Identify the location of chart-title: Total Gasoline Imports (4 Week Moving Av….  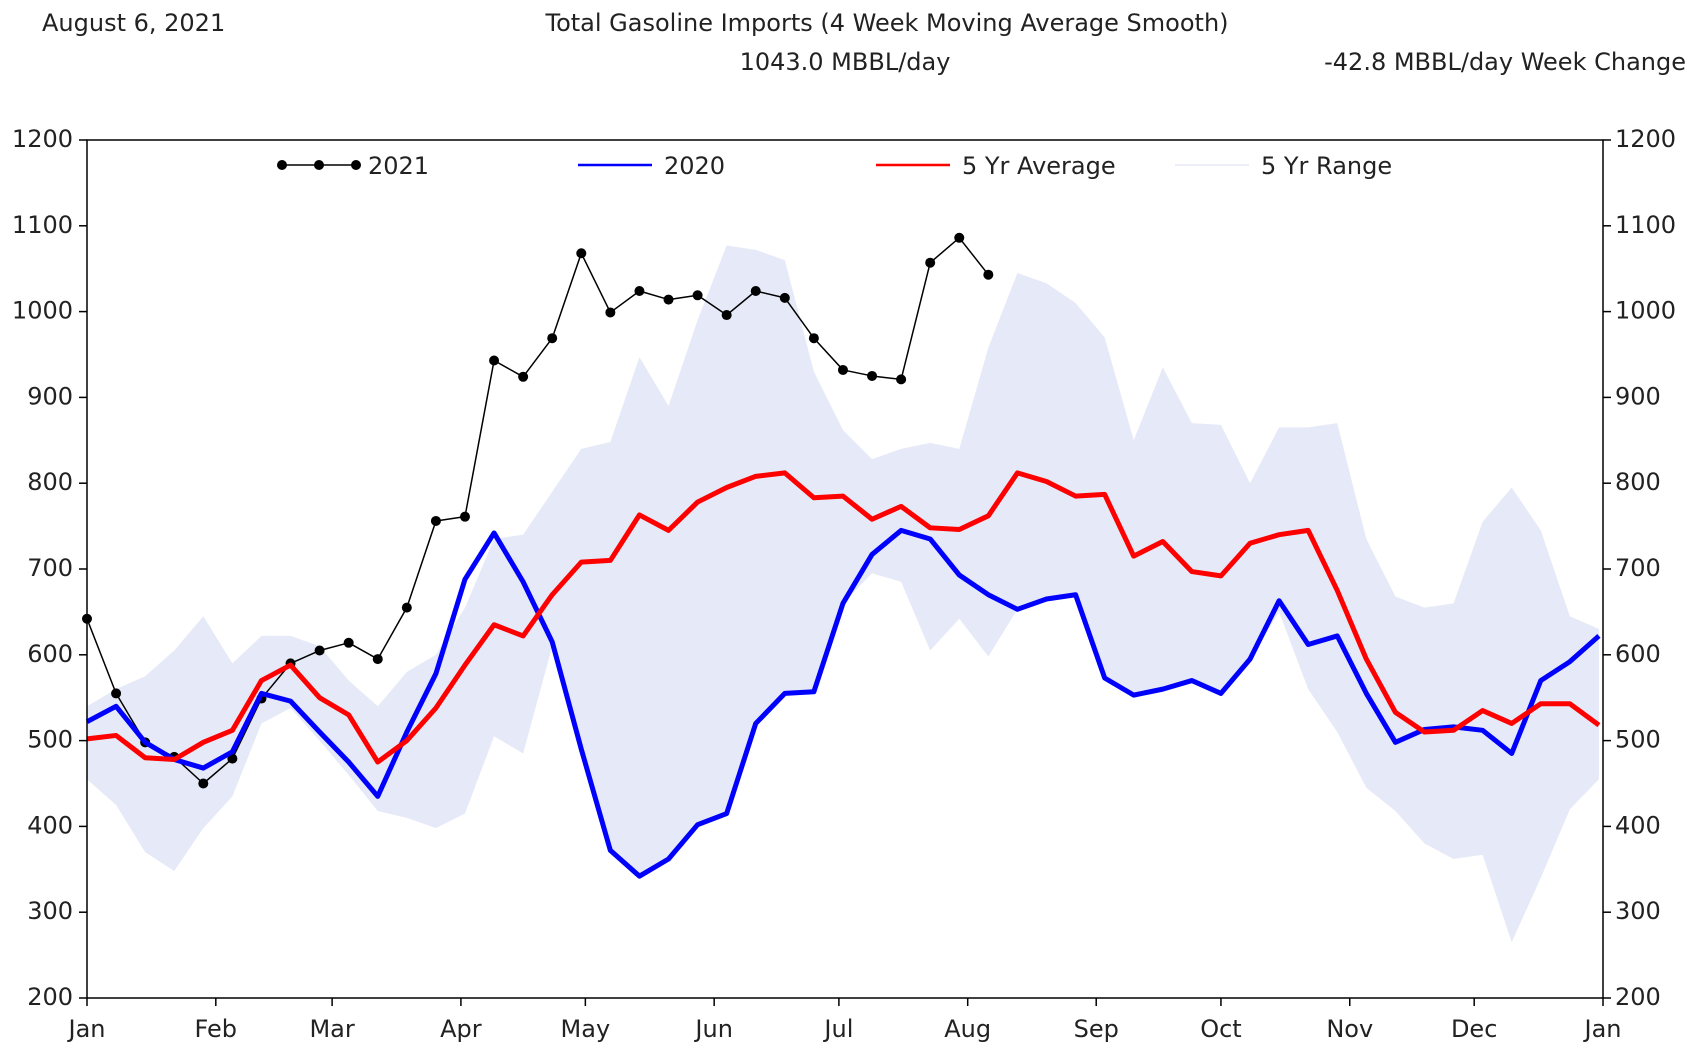
(886, 23).